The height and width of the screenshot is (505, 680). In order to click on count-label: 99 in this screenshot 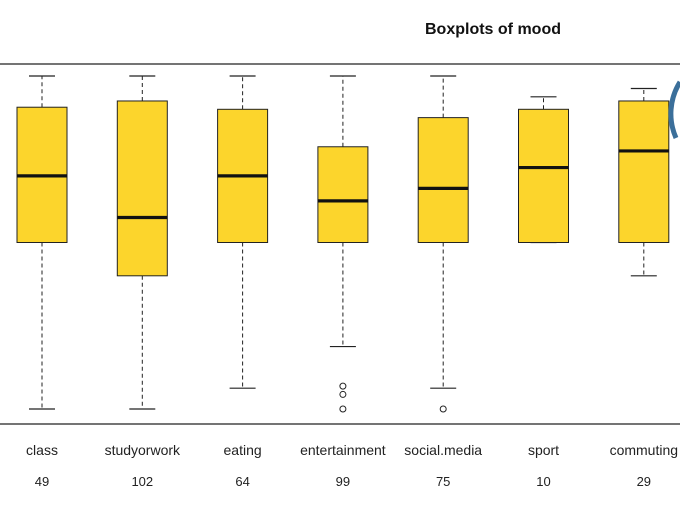, I will do `click(343, 481)`.